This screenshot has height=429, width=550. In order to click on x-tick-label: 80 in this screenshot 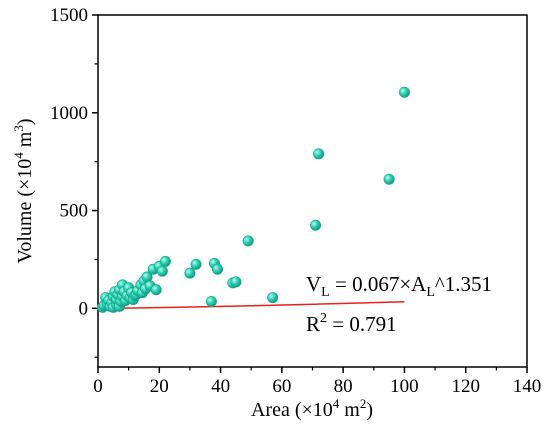, I will do `click(343, 386)`.